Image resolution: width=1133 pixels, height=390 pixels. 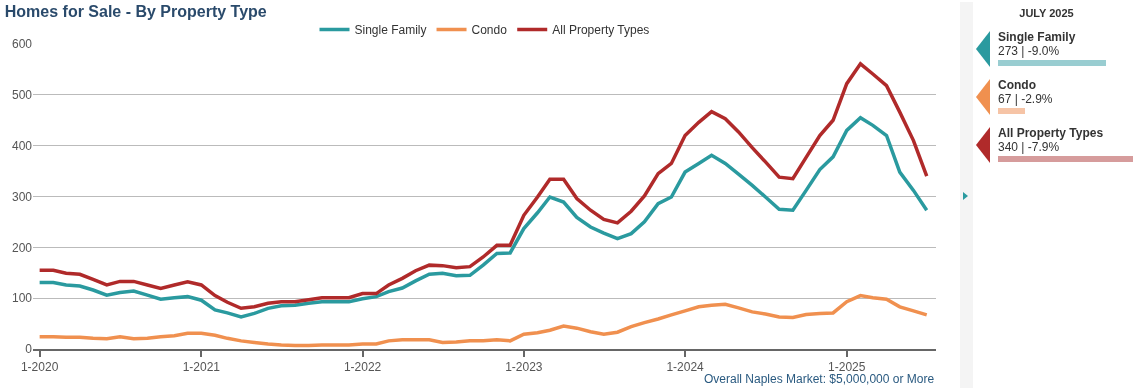 What do you see at coordinates (22, 247) in the screenshot?
I see `y-tick-label: 200` at bounding box center [22, 247].